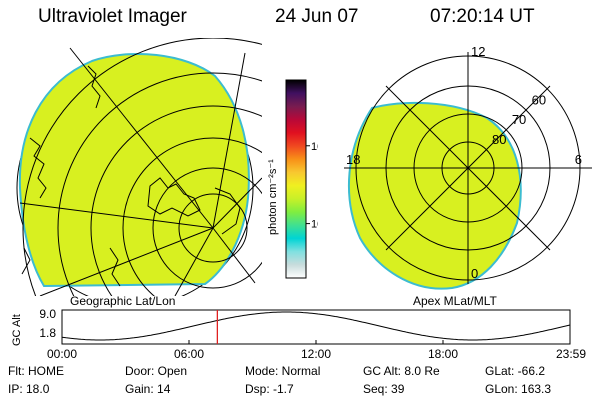 Image resolution: width=600 pixels, height=400 pixels. I want to click on altitude-xtick-label: 12:00, so click(316, 354).